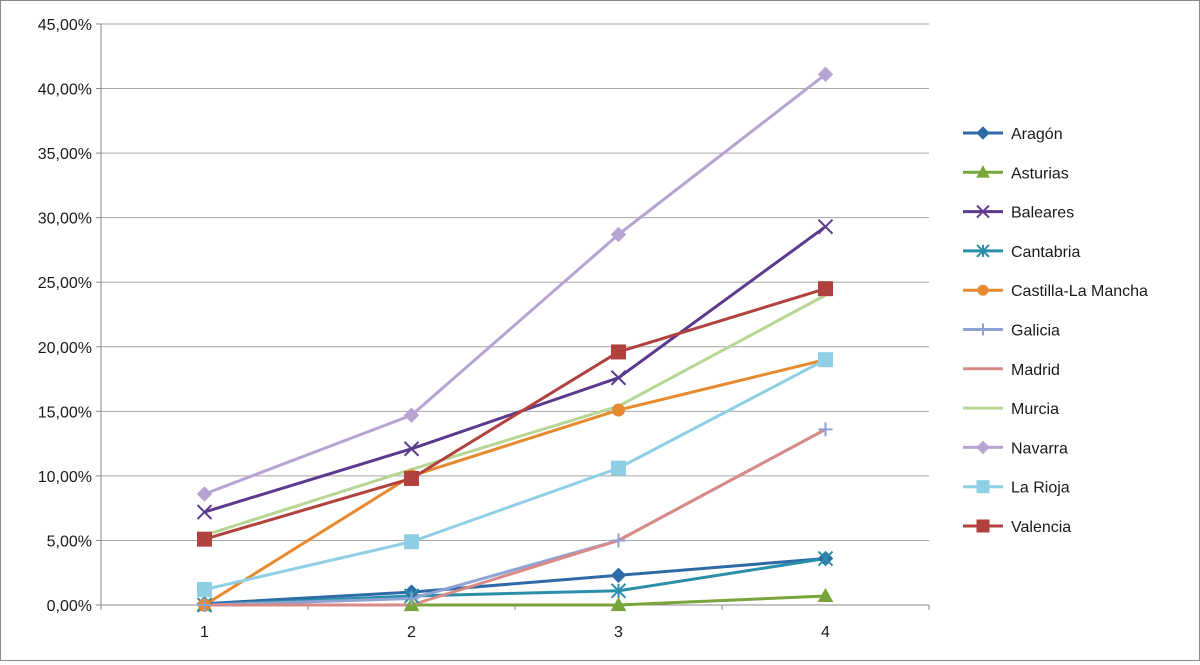  What do you see at coordinates (65, 283) in the screenshot?
I see `y-tick-label: 25,00%` at bounding box center [65, 283].